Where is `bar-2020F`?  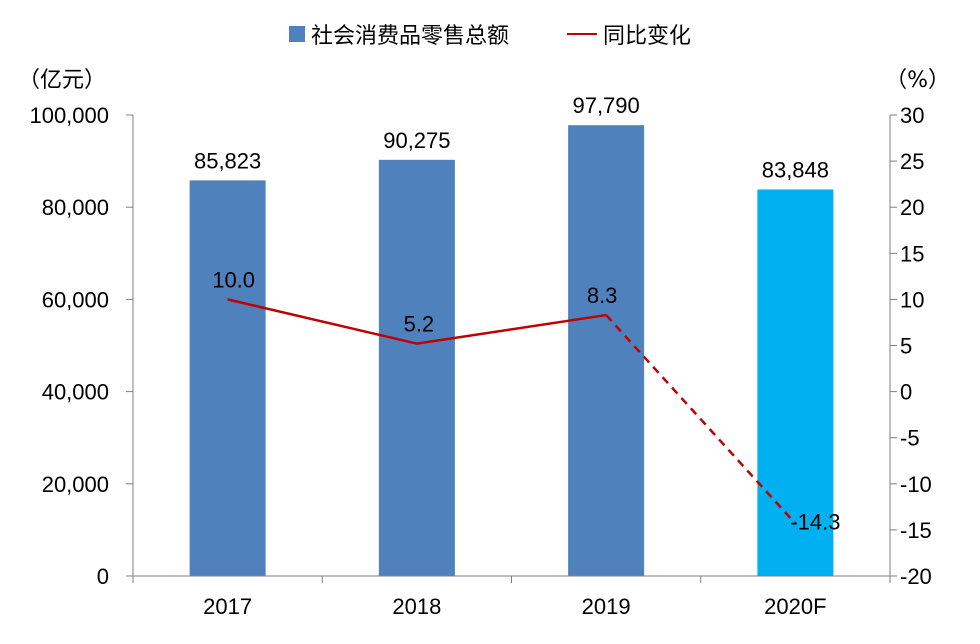
bar-2020F is located at coordinates (795, 382).